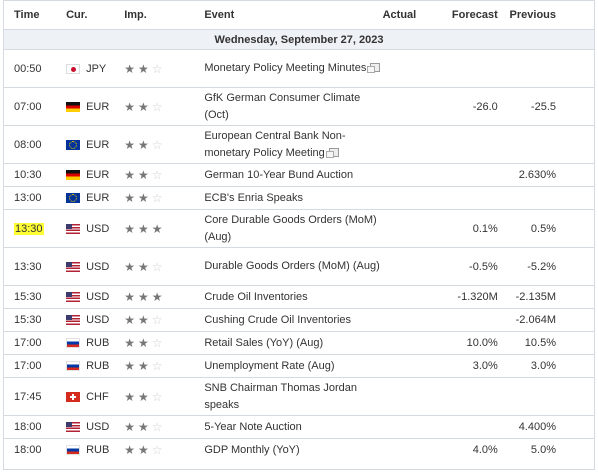 The height and width of the screenshot is (475, 598). What do you see at coordinates (28, 106) in the screenshot?
I see `event-time: 07:00` at bounding box center [28, 106].